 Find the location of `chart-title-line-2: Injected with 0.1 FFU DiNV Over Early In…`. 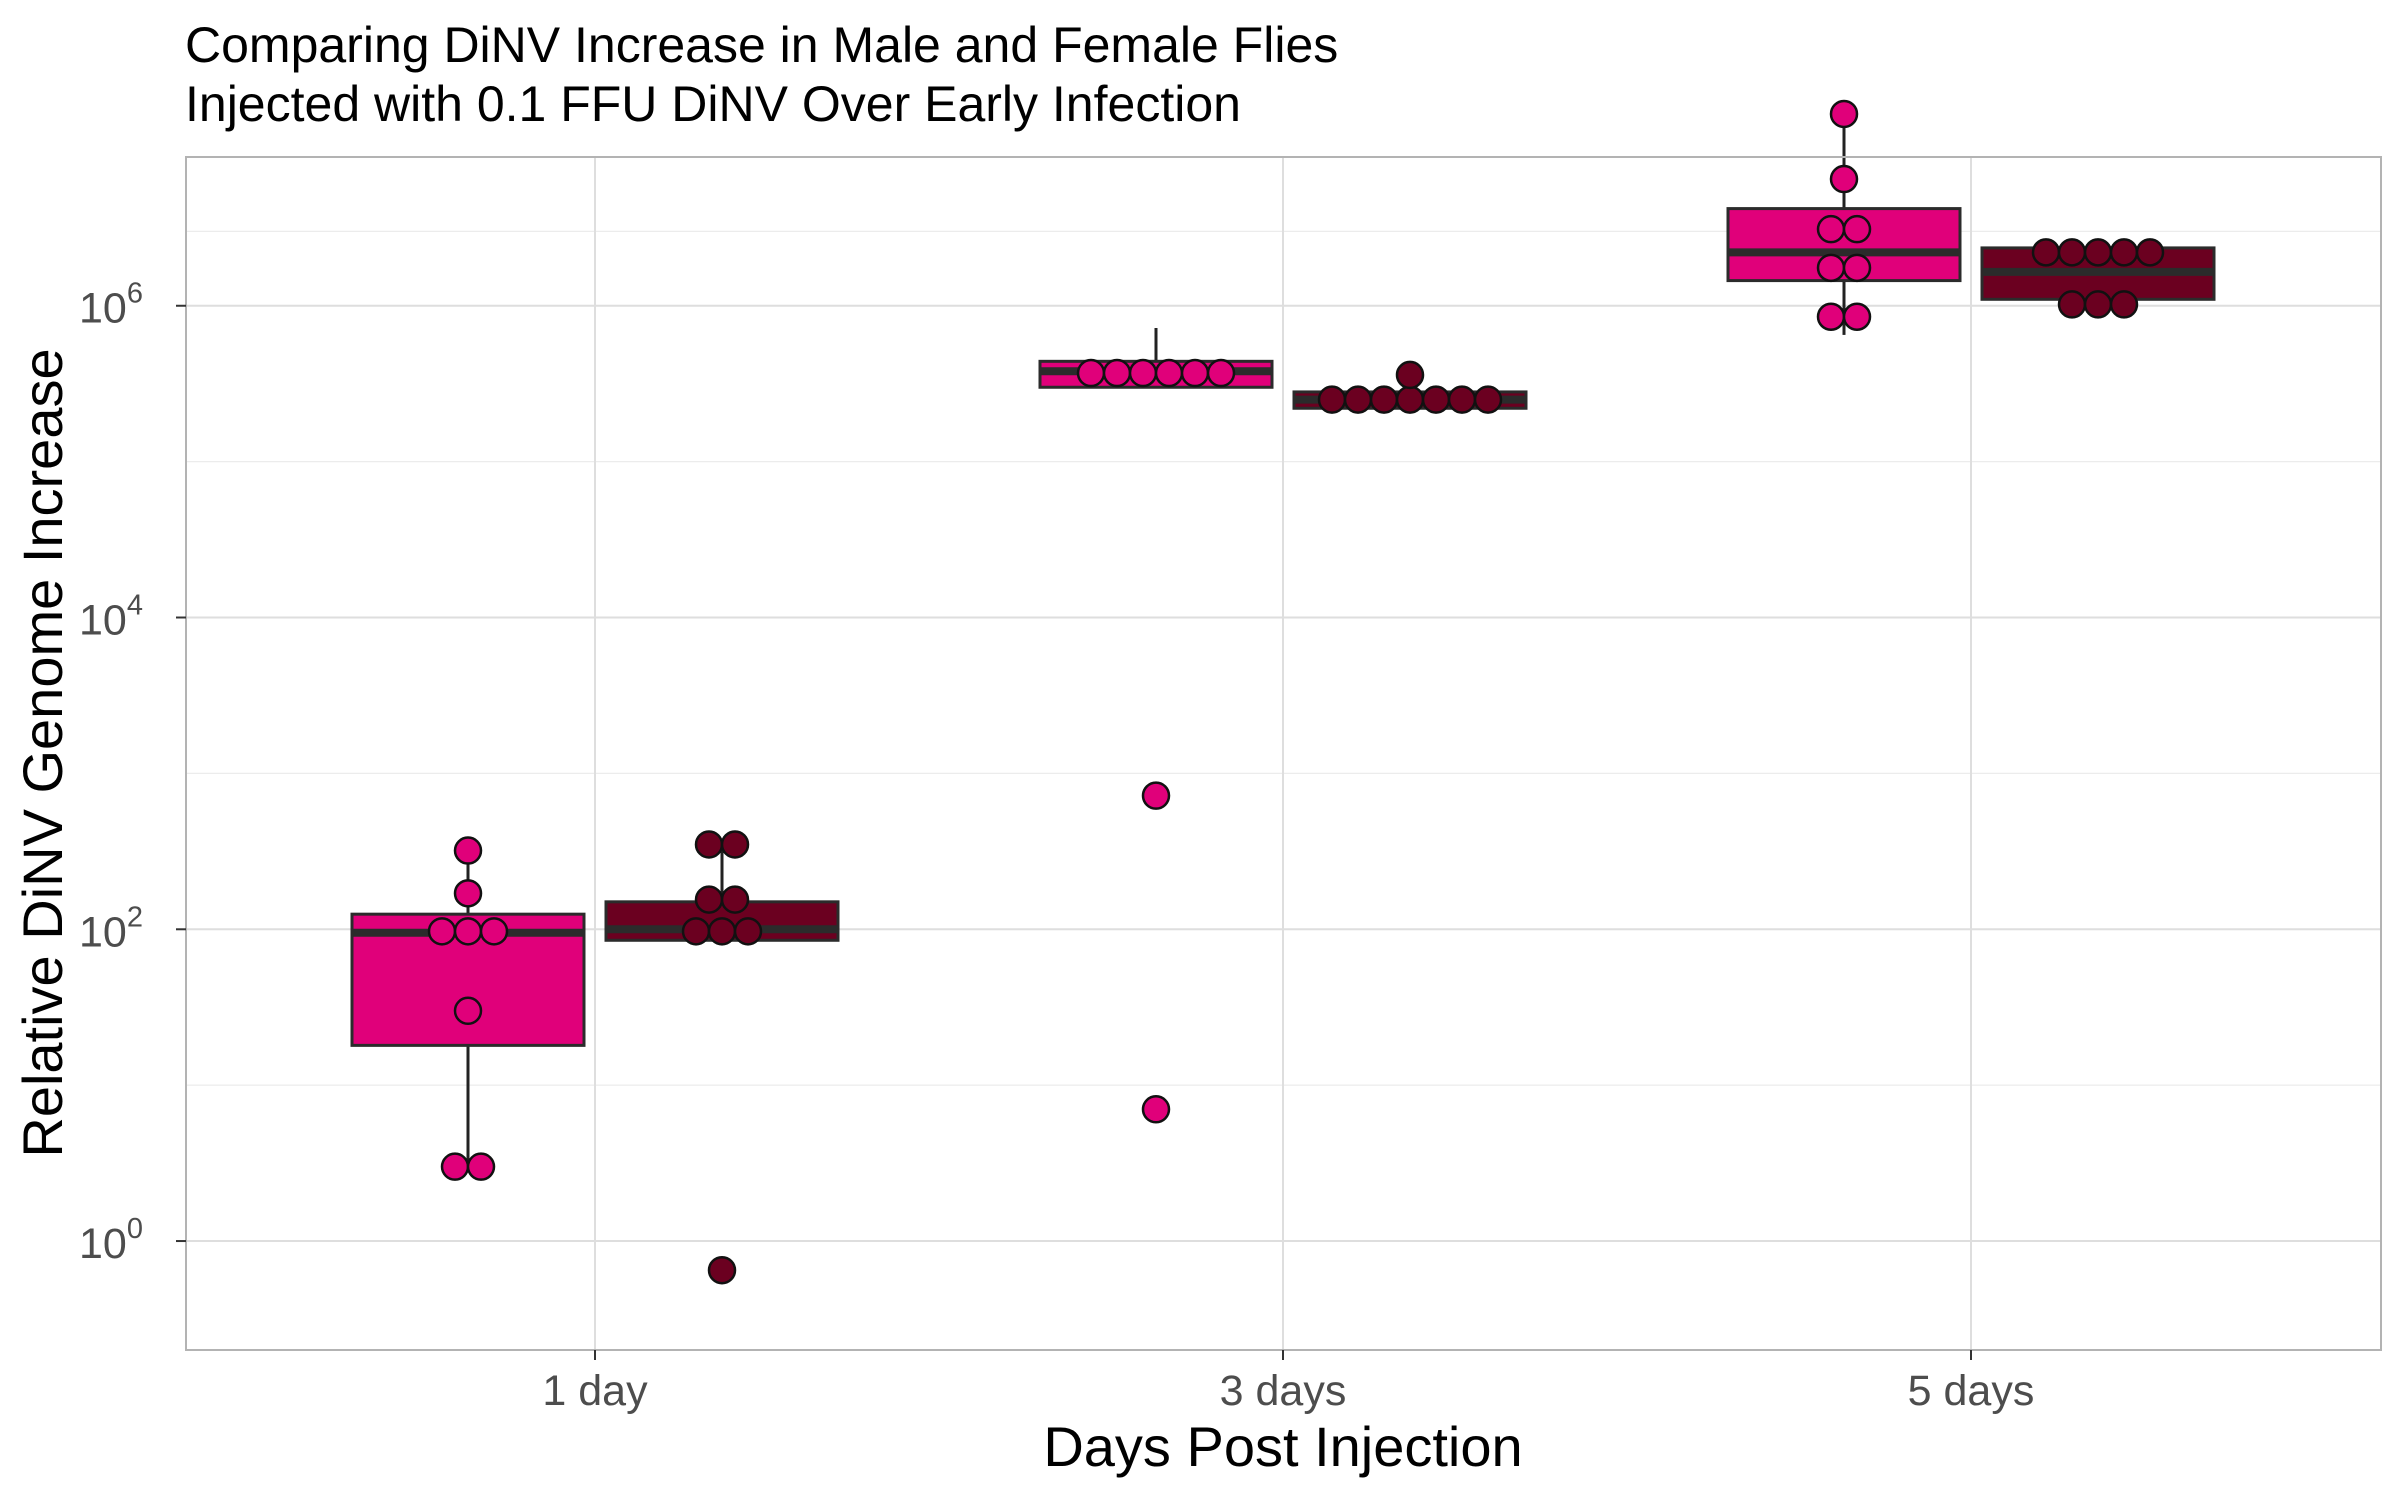

chart-title-line-2: Injected with 0.1 FFU DiNV Over Early In… is located at coordinates (713, 104).